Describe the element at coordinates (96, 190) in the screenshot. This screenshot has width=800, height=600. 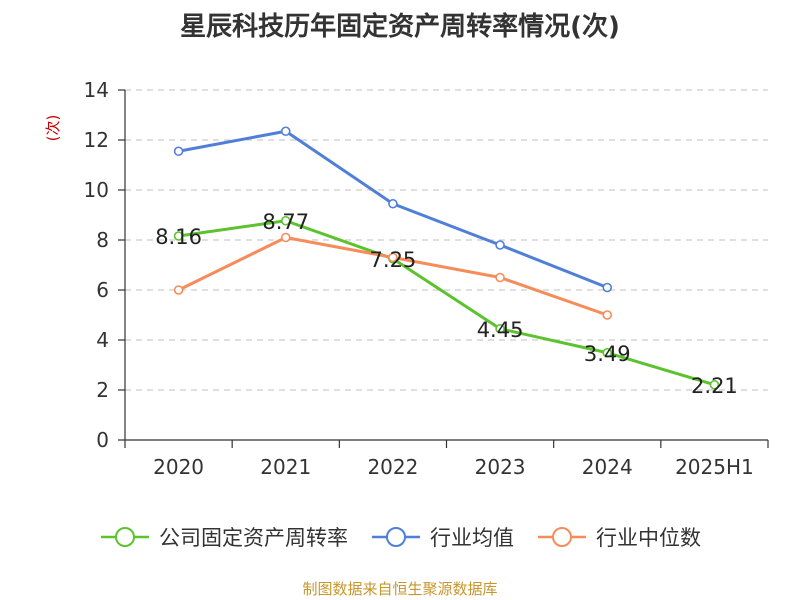
I see `y-tick-label: 10` at that location.